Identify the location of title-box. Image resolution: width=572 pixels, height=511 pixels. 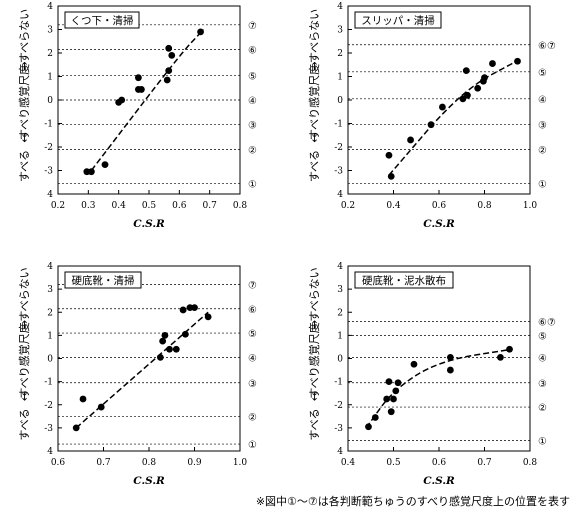
(103, 280).